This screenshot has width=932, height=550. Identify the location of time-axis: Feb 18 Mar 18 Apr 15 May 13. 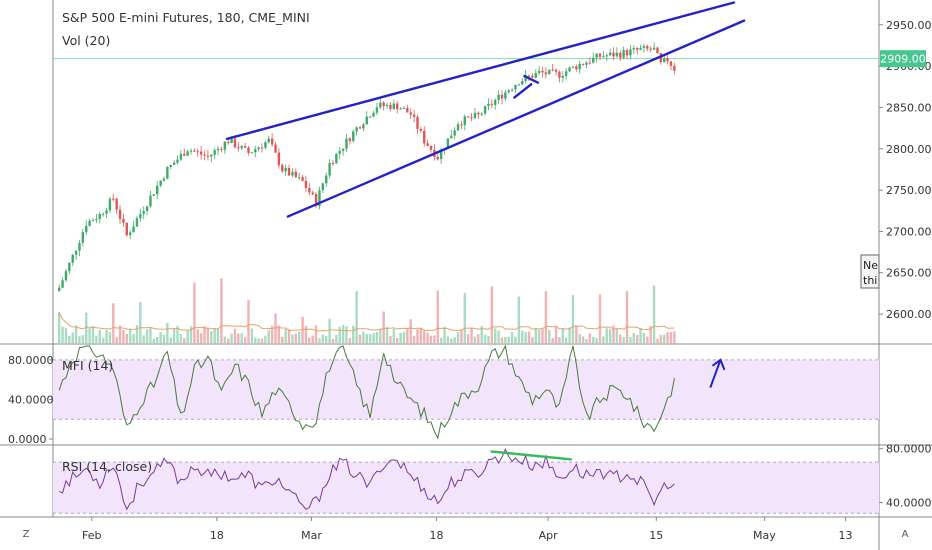
(467, 529).